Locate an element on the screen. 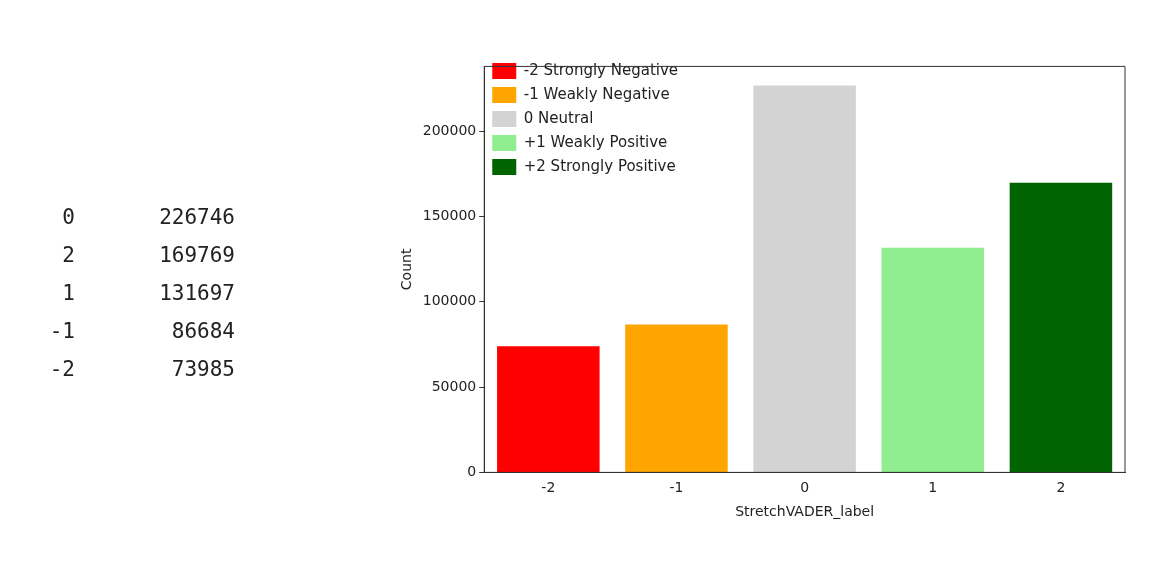  text: 1 is located at coordinates (68, 293).